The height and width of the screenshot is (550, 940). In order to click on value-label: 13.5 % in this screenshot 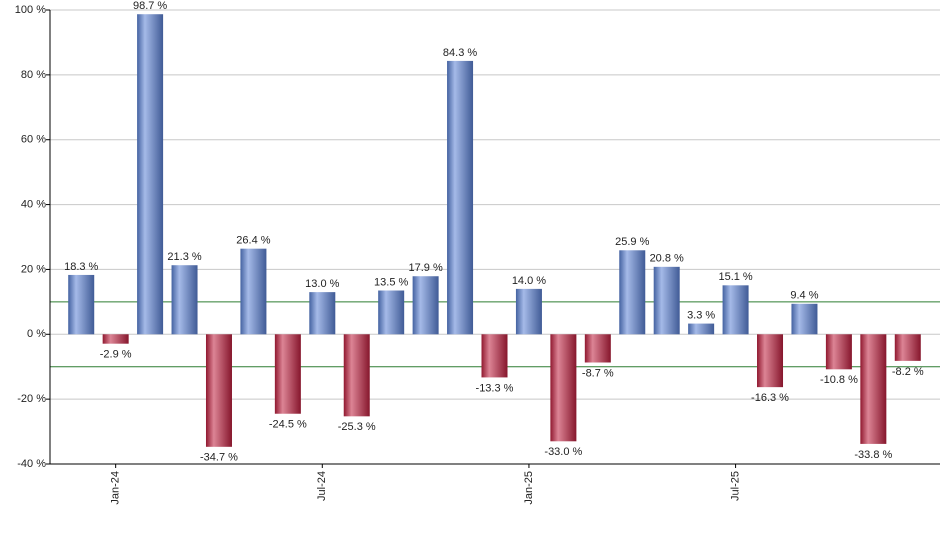, I will do `click(391, 282)`.